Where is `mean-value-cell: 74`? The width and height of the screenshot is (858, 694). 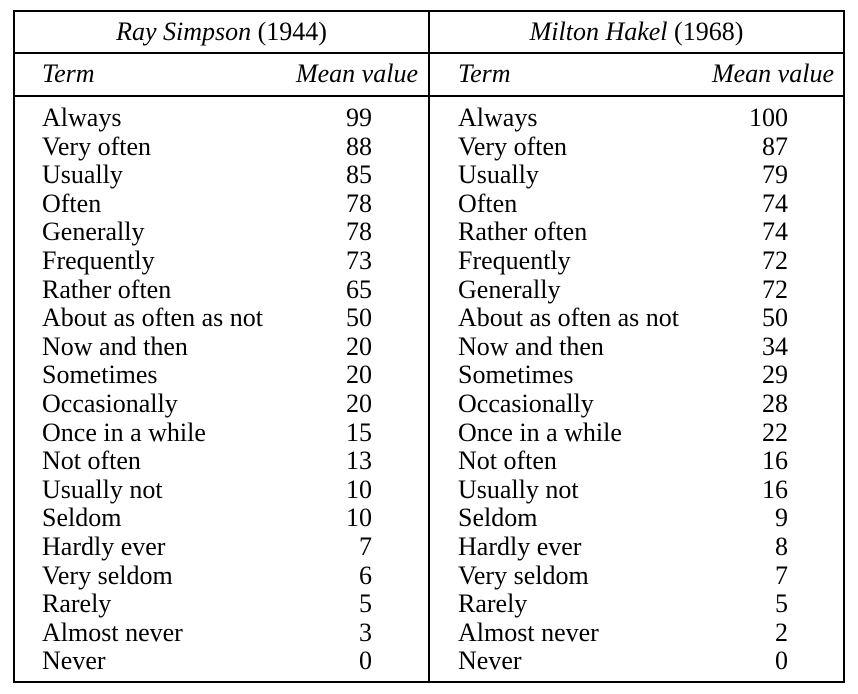
mean-value-cell: 74 is located at coordinates (775, 232).